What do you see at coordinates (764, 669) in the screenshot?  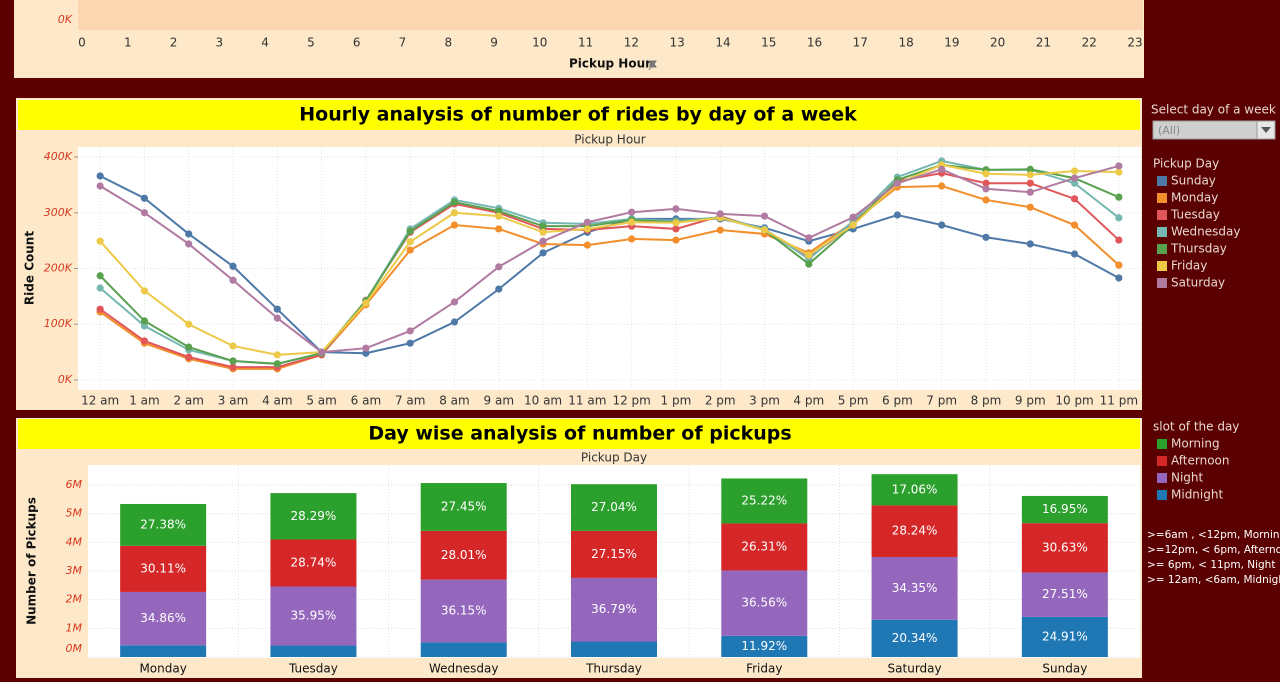 I see `x-tick-label: Friday` at bounding box center [764, 669].